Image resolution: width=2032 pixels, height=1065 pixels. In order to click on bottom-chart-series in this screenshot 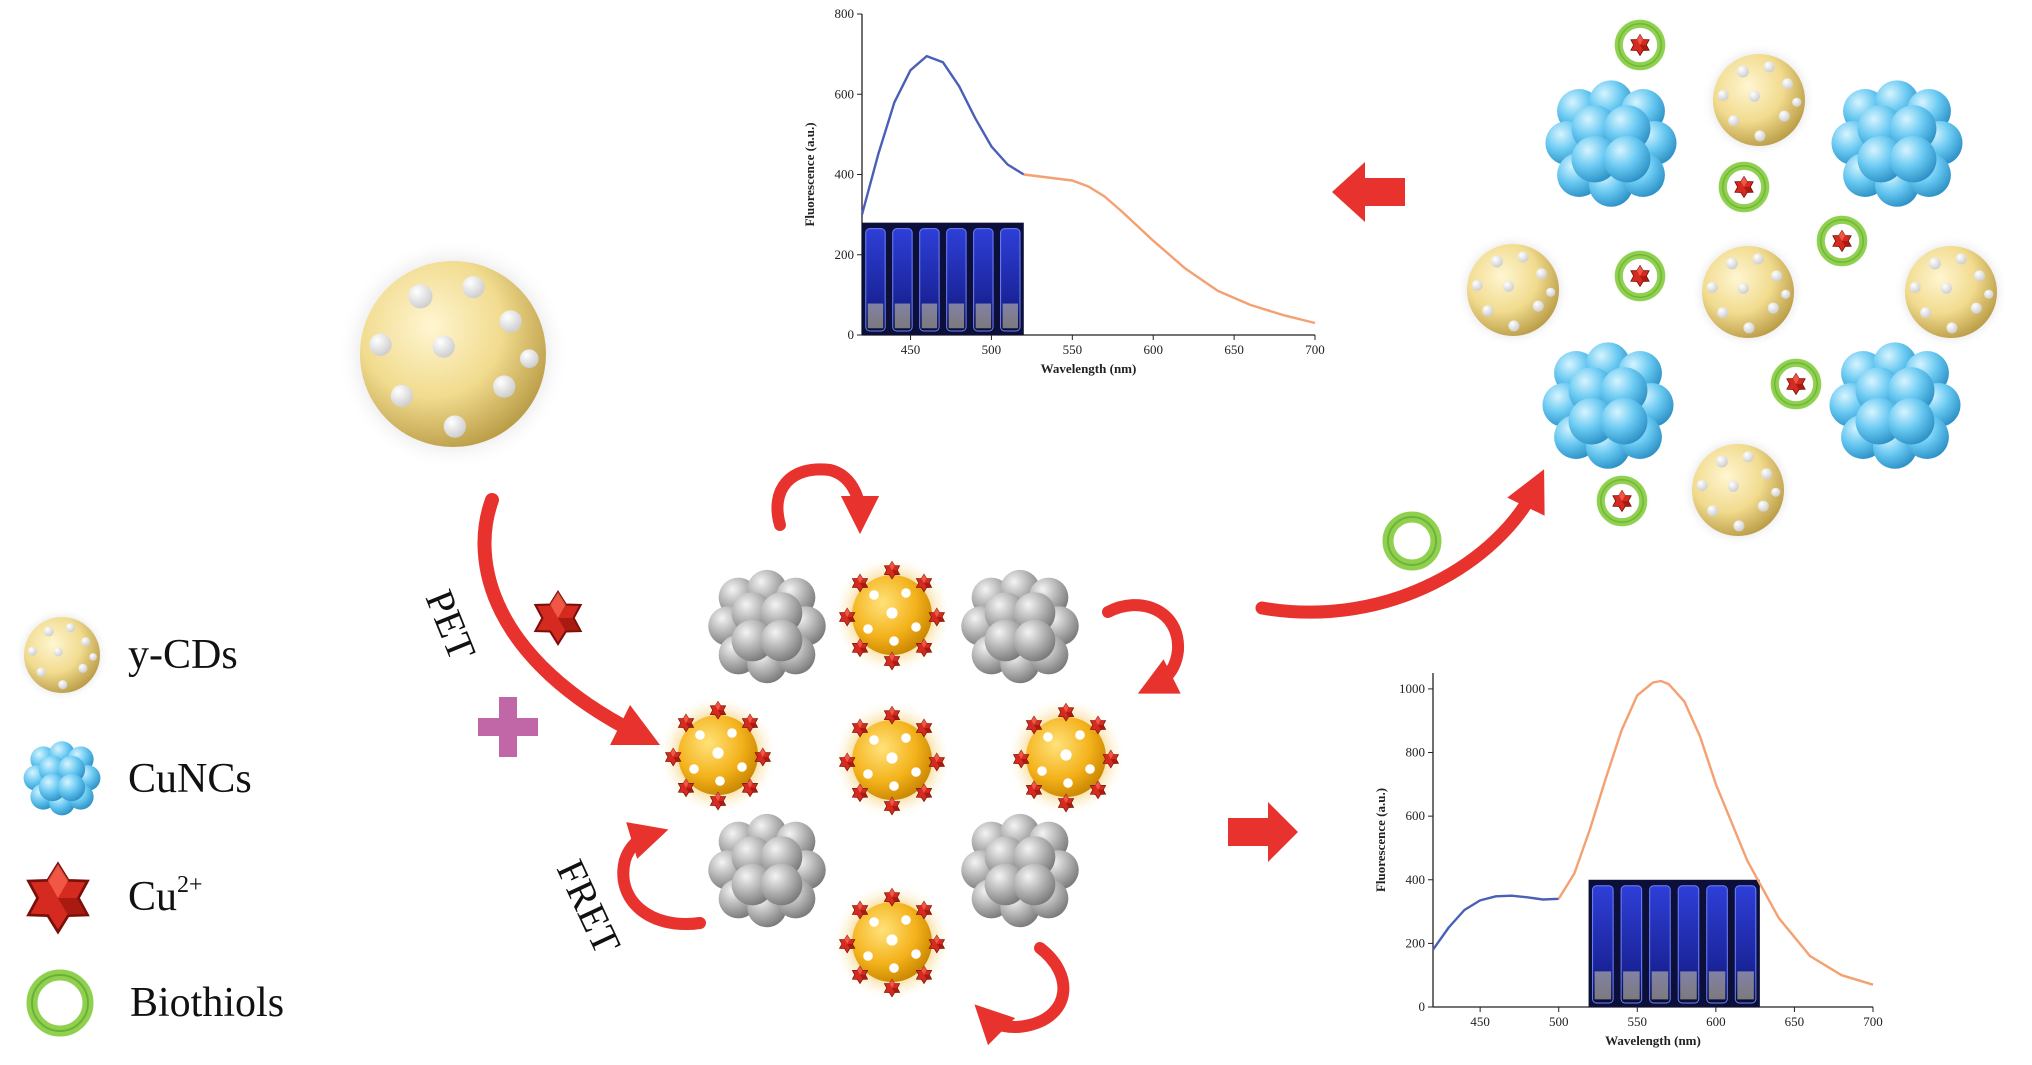, I will do `click(1653, 832)`.